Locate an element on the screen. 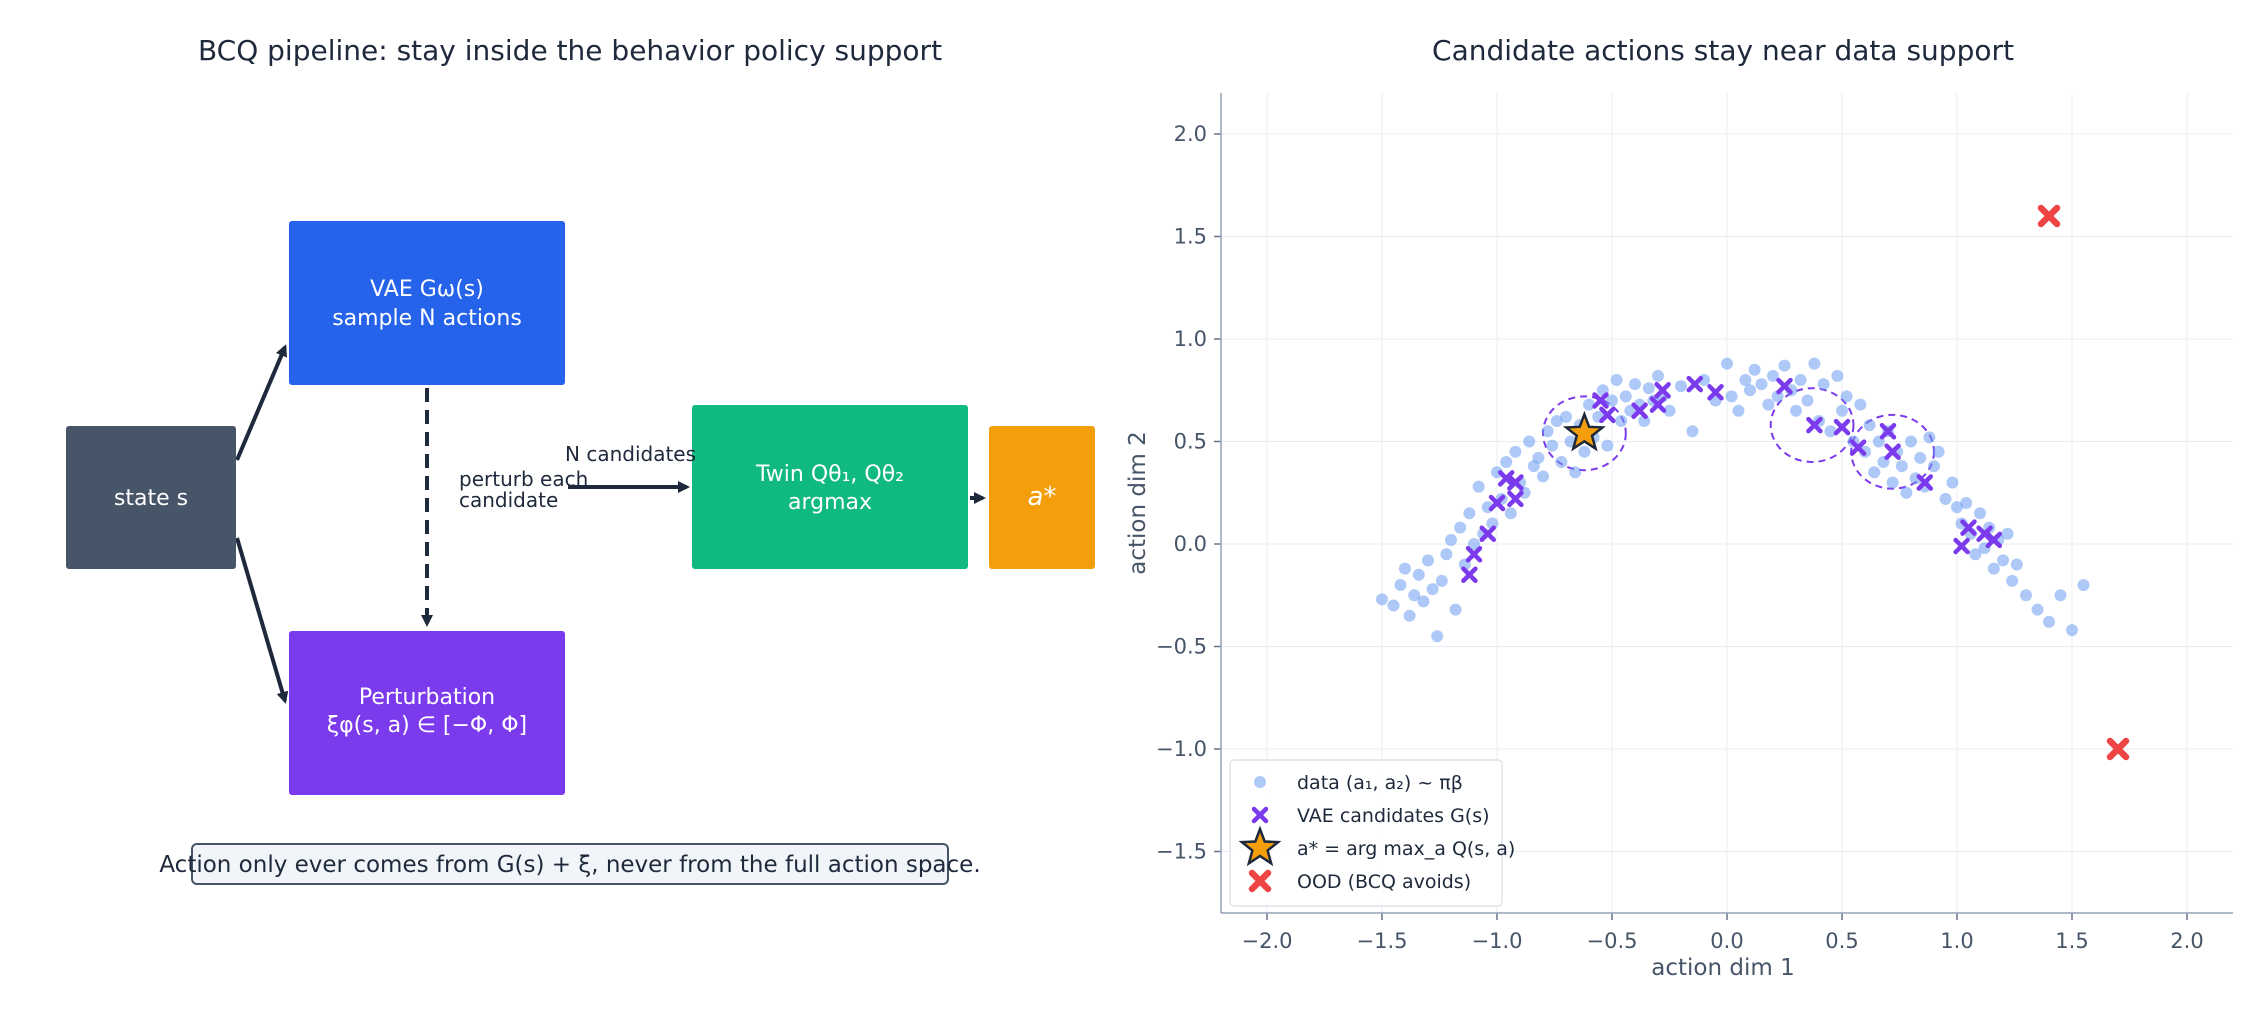  state-box is located at coordinates (151, 497).